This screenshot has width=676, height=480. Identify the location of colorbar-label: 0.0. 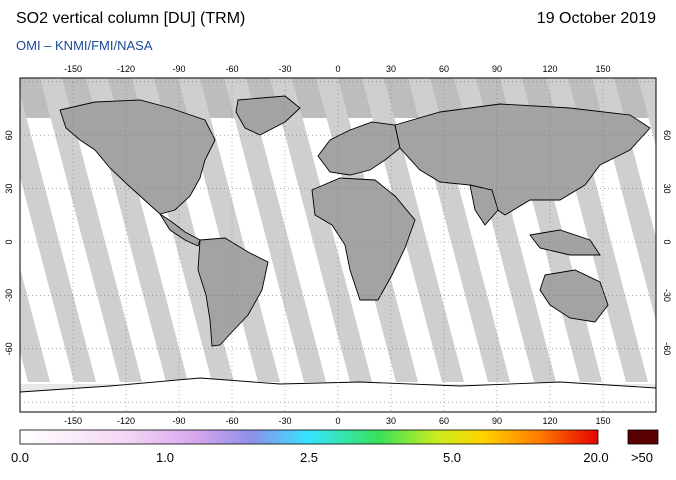
(20, 457).